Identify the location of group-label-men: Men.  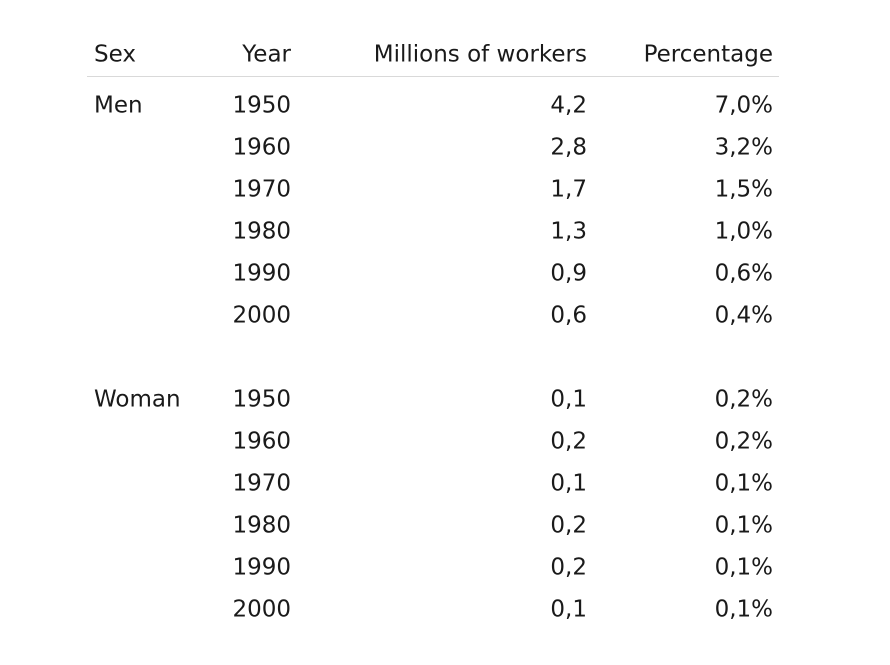
(118, 105).